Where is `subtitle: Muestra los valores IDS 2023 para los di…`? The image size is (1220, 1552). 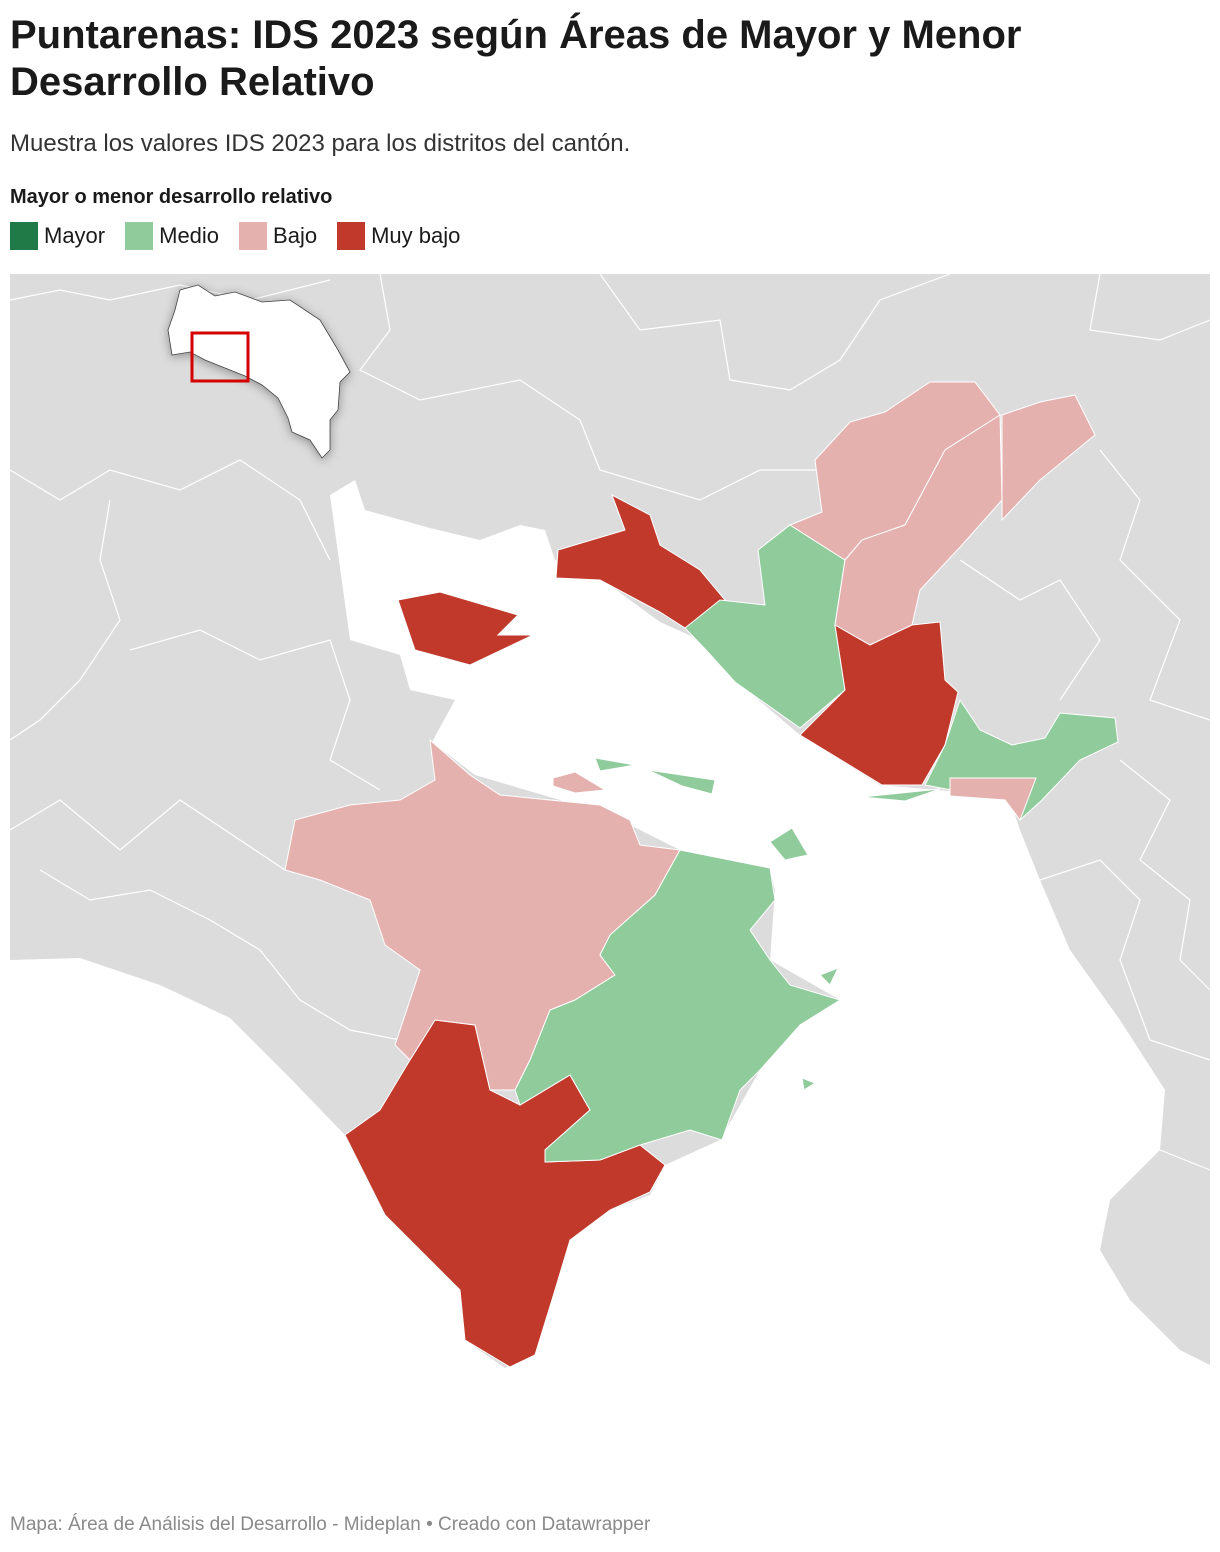
subtitle: Muestra los valores IDS 2023 para los di… is located at coordinates (320, 143).